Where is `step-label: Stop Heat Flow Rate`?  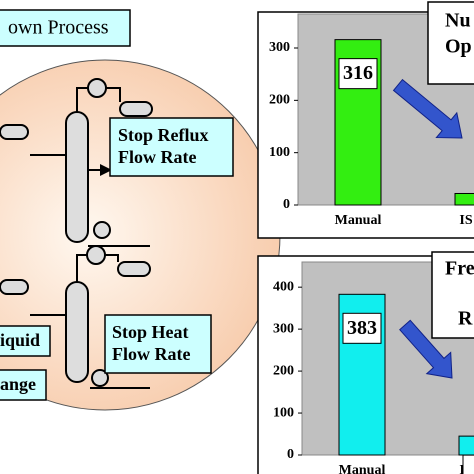
step-label: Stop Heat Flow Rate is located at coordinates (151, 343).